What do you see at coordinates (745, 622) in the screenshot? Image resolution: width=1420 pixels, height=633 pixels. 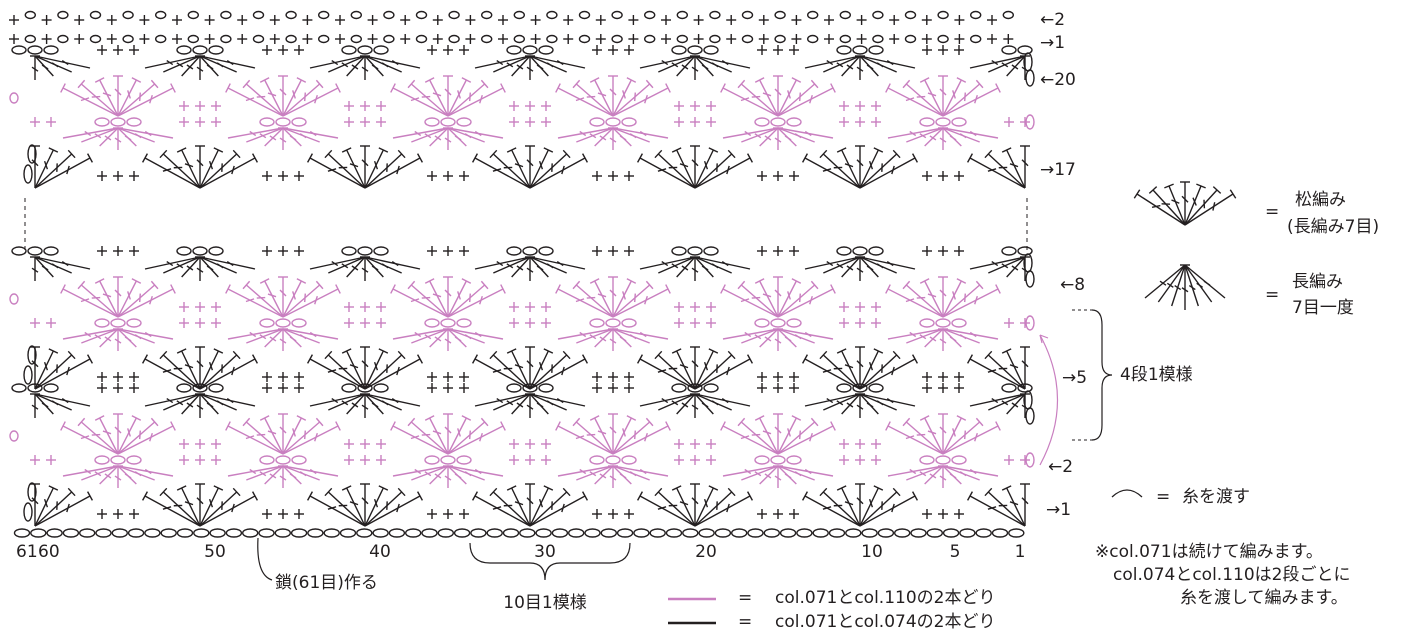 I see `legend-equals: =` at bounding box center [745, 622].